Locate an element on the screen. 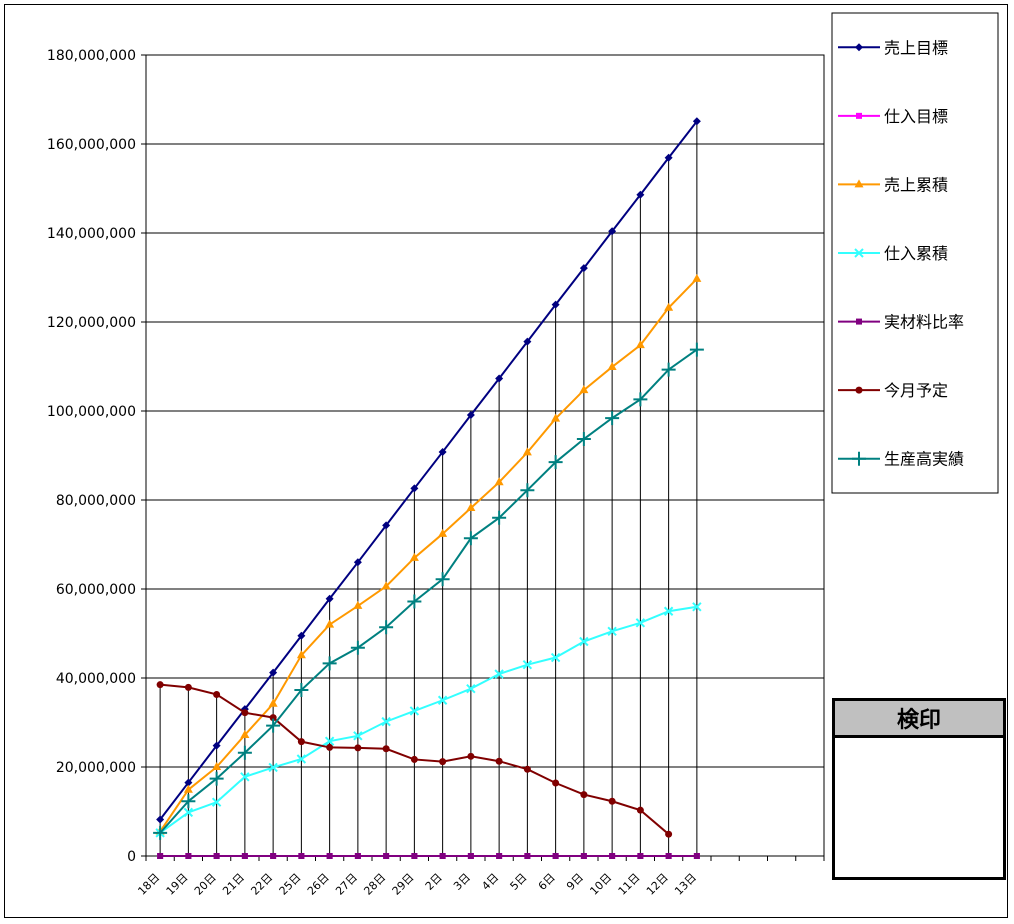  y-tick-label: 180,000,000 is located at coordinates (91, 56).